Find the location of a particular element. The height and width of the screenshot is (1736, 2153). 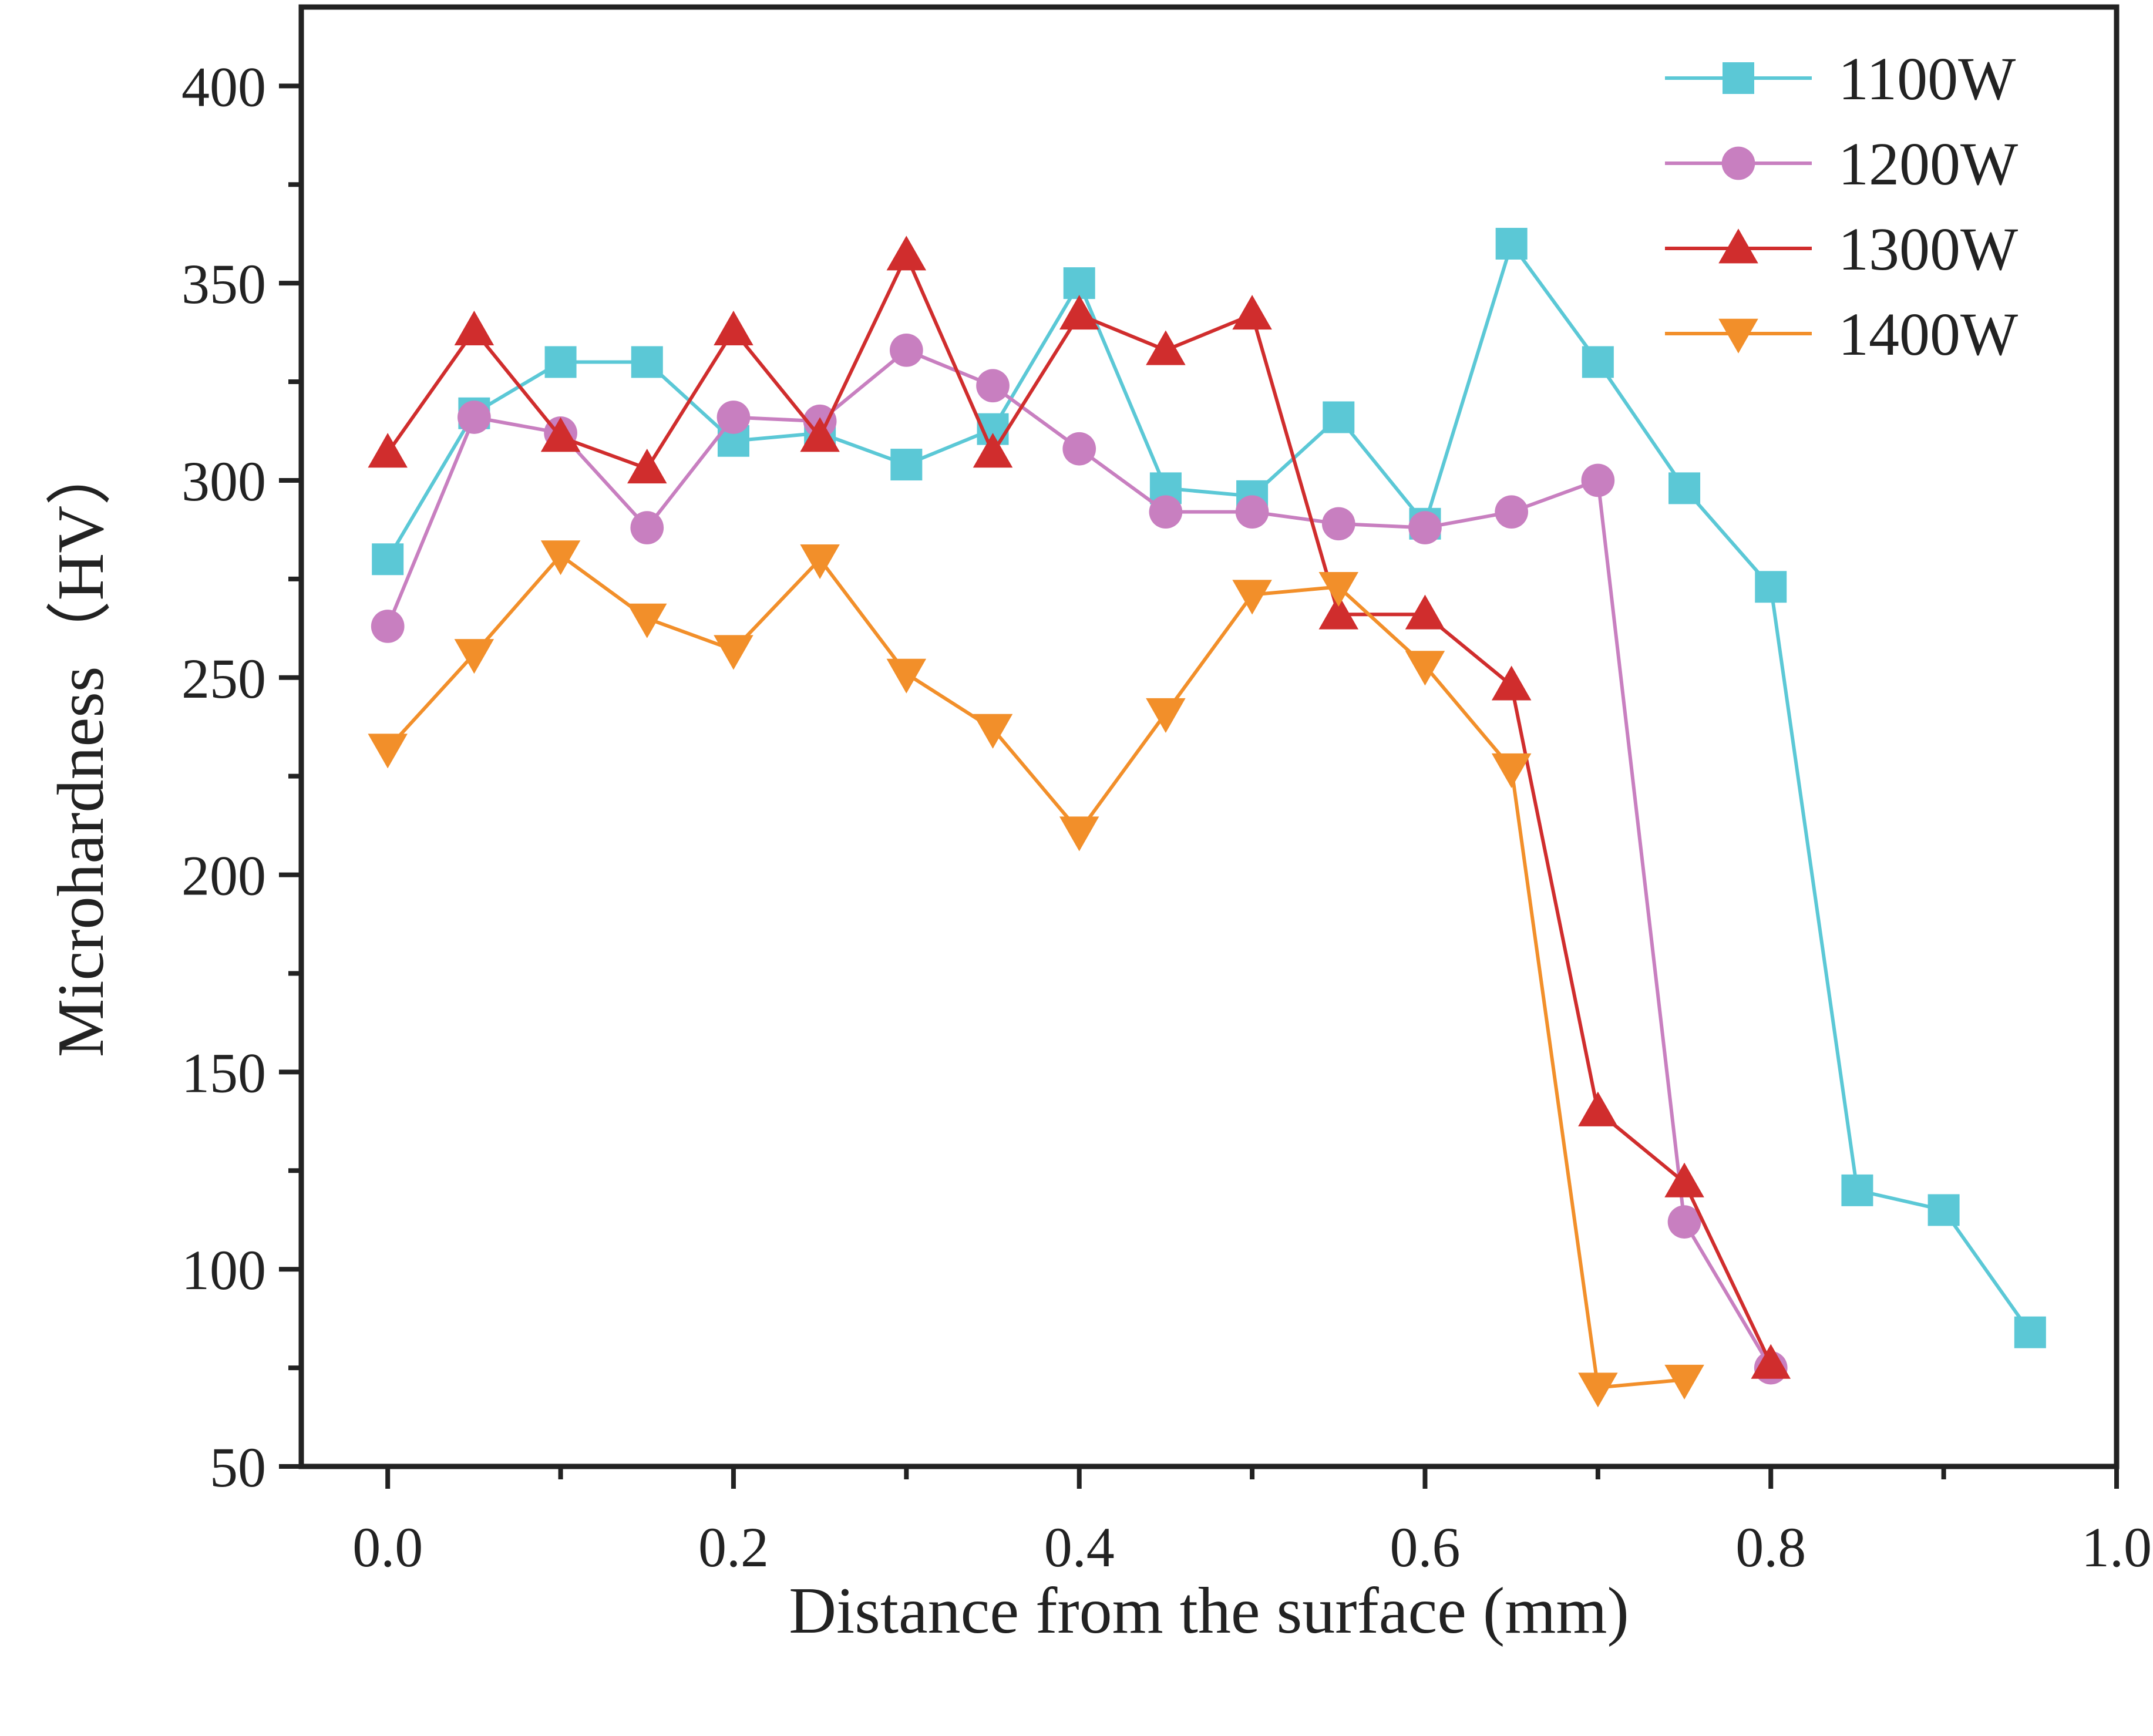

legend-label: 1400W is located at coordinates (1928, 334).